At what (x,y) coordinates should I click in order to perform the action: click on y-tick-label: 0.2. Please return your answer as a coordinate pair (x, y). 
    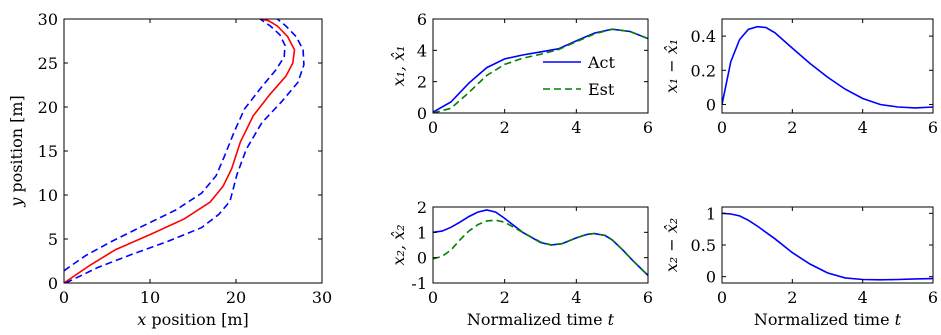
    Looking at the image, I should click on (703, 70).